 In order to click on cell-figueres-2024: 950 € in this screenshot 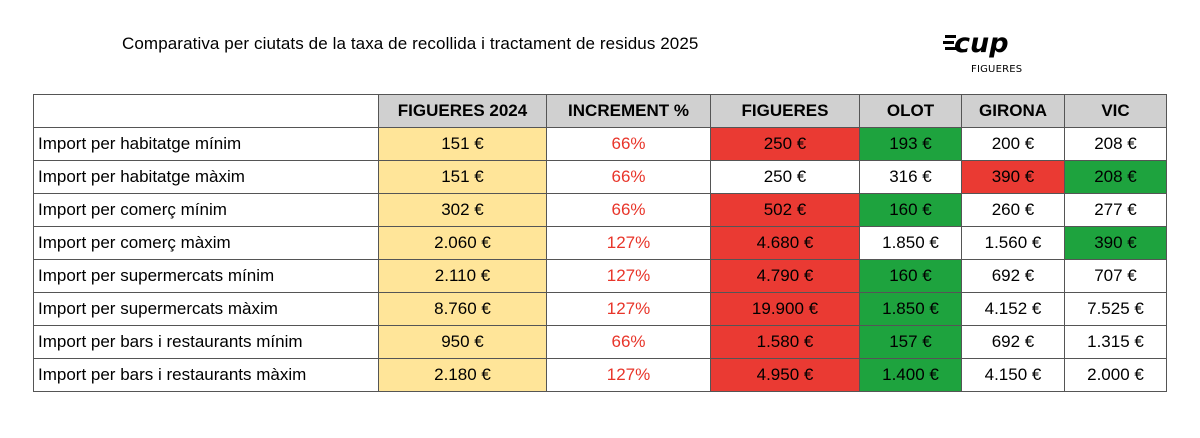, I will do `click(462, 342)`.